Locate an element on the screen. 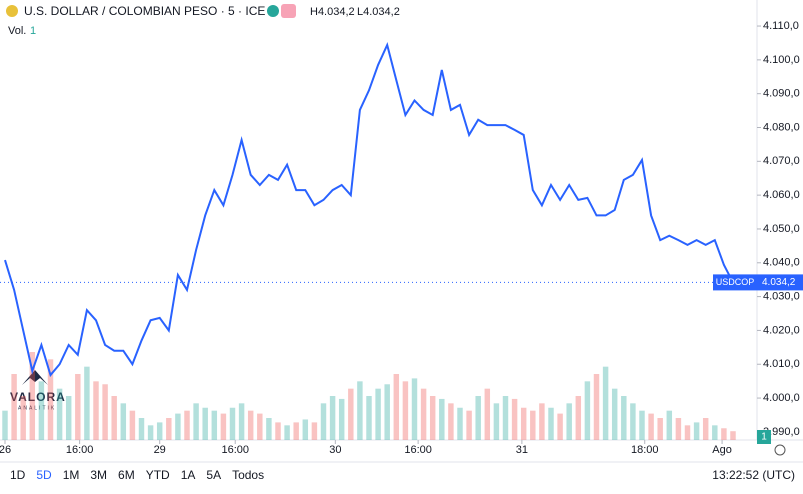  price-tag is located at coordinates (780, 282).